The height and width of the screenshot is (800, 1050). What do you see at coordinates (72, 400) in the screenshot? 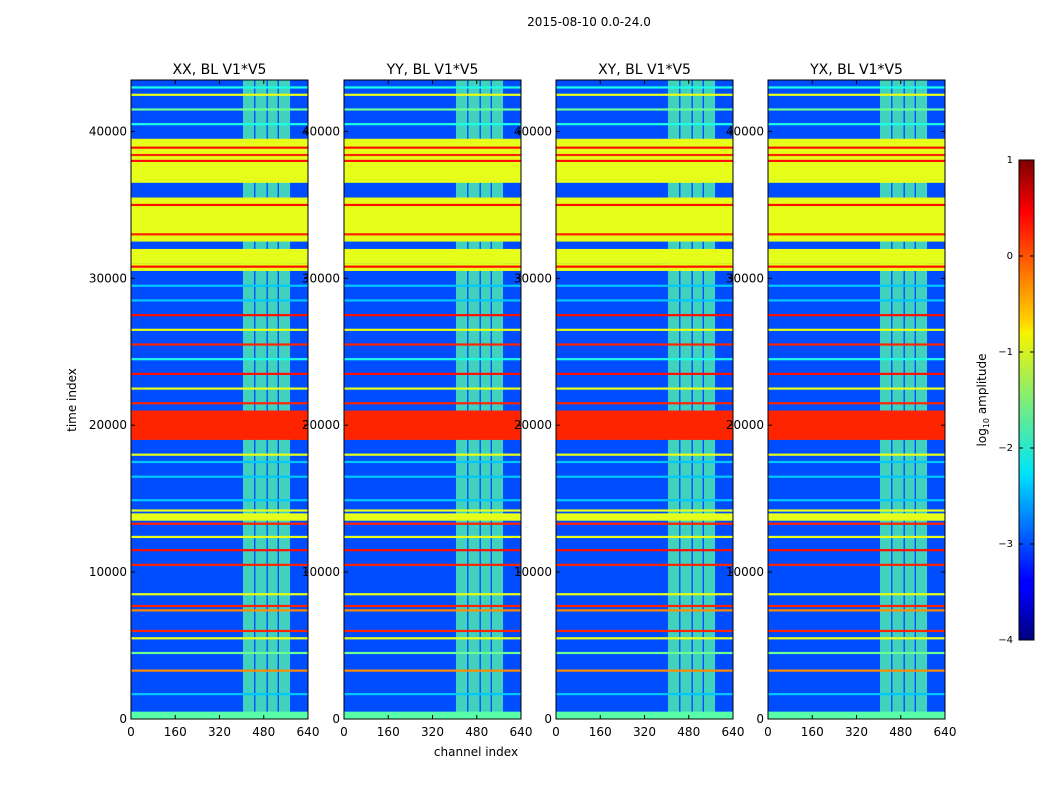
I see `y-axis-label: time index` at bounding box center [72, 400].